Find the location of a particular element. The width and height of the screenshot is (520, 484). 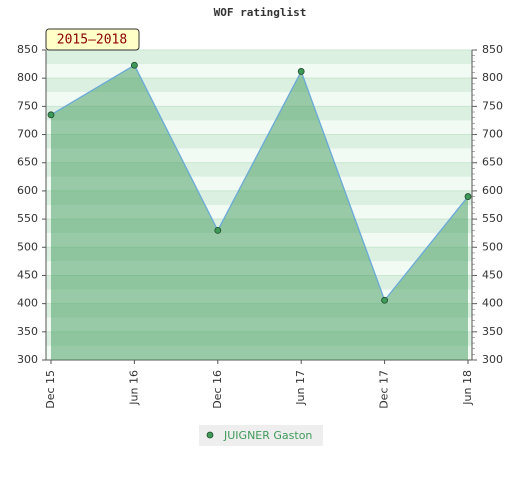

annotation-box is located at coordinates (92, 39).